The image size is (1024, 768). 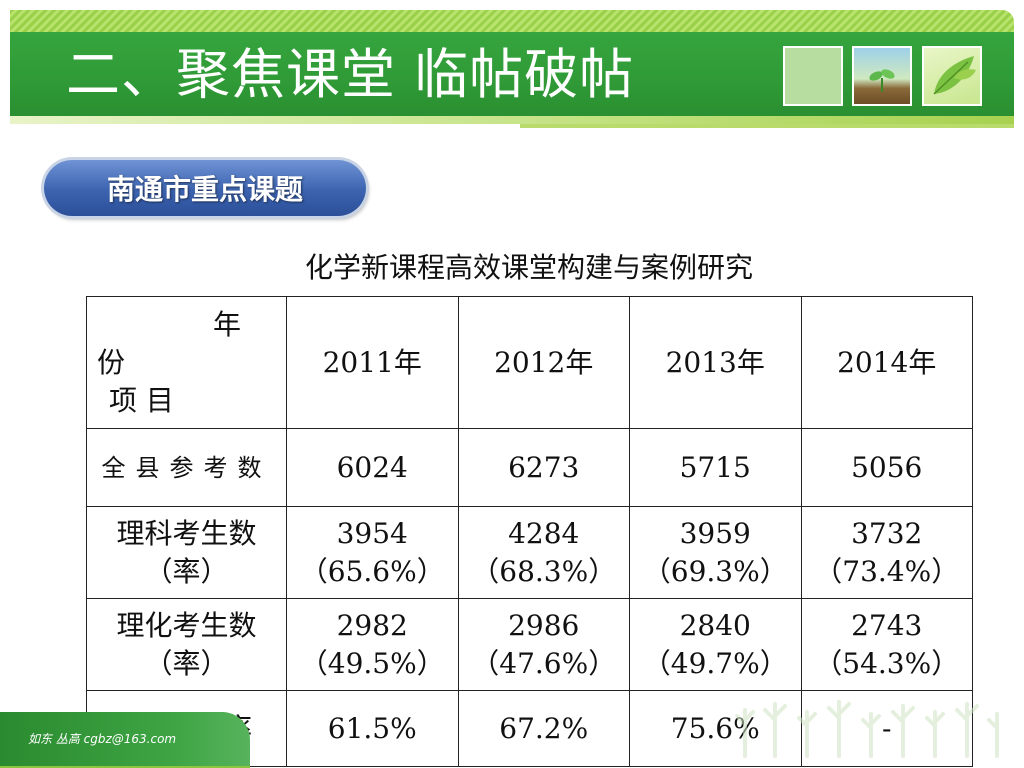 What do you see at coordinates (715, 467) in the screenshot?
I see `table-cell: 5715` at bounding box center [715, 467].